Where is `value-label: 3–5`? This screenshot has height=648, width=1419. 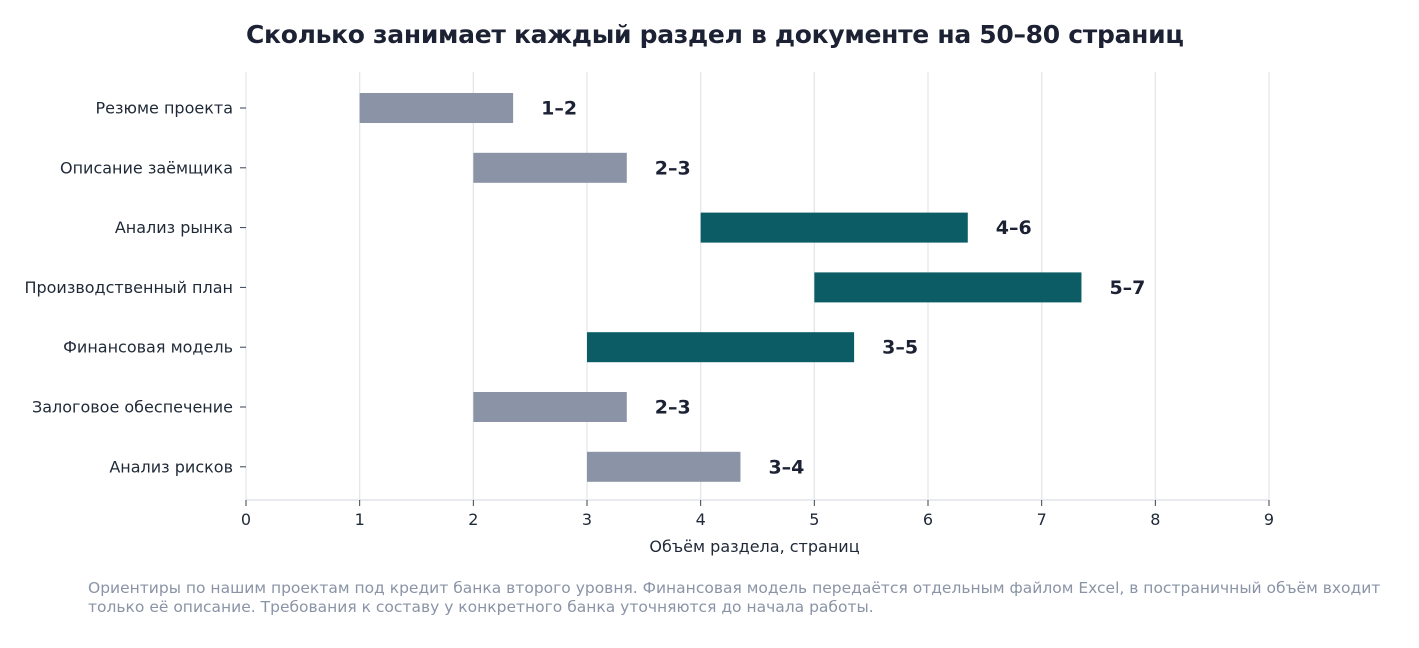
value-label: 3–5 is located at coordinates (900, 348).